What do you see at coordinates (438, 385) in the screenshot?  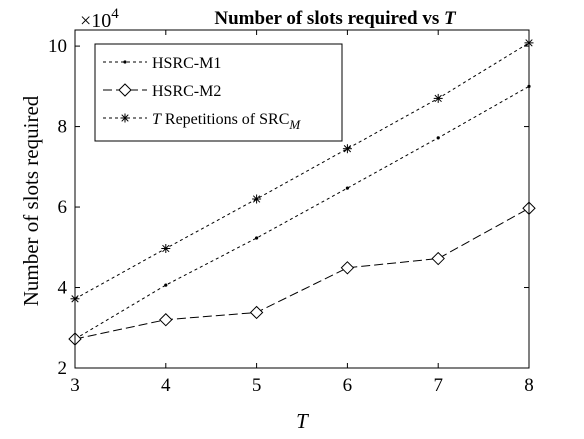 I see `x-tick-label-7: 7` at bounding box center [438, 385].